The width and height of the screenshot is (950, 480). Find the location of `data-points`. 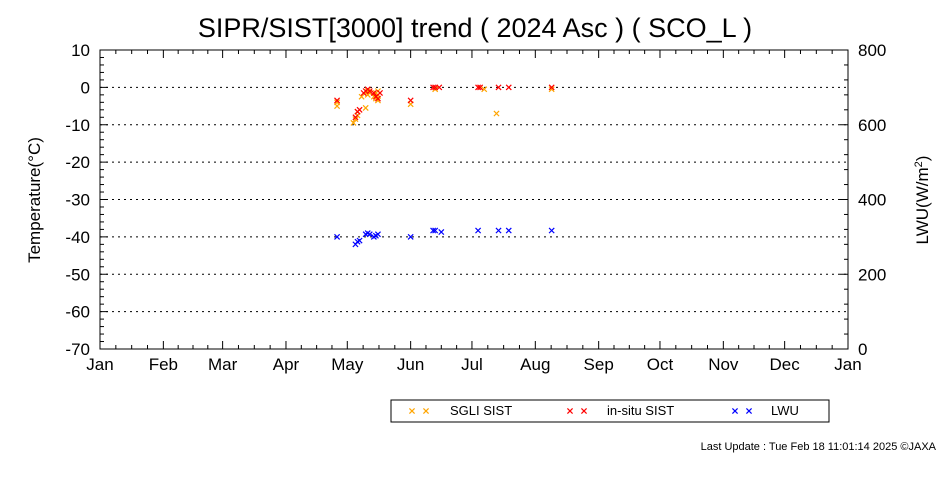

data-points is located at coordinates (444, 166).